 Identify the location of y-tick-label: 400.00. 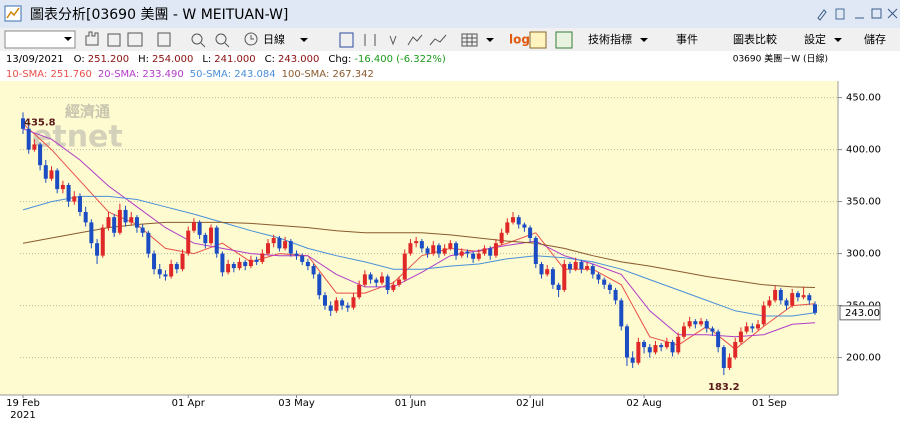
(863, 150).